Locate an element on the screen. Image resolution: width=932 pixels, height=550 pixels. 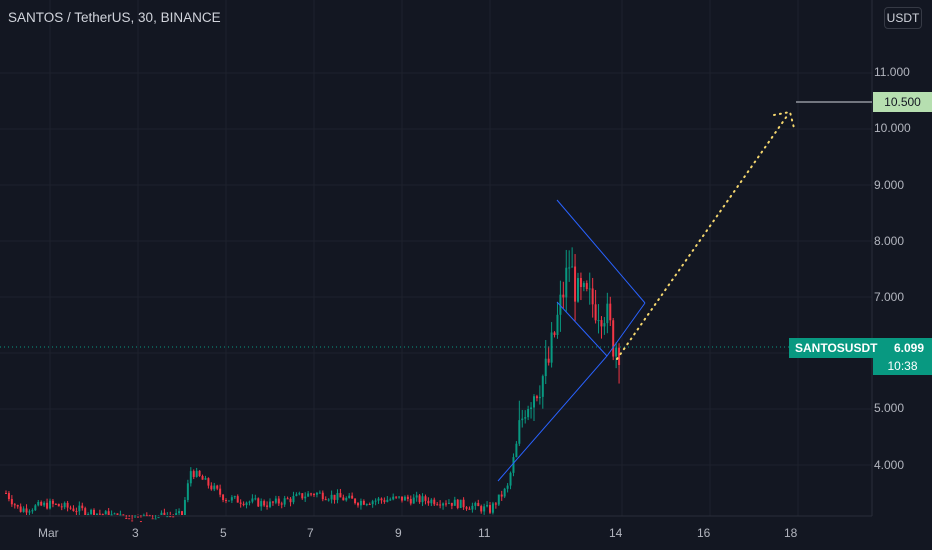
y-tick-label: 5.000 is located at coordinates (889, 408).